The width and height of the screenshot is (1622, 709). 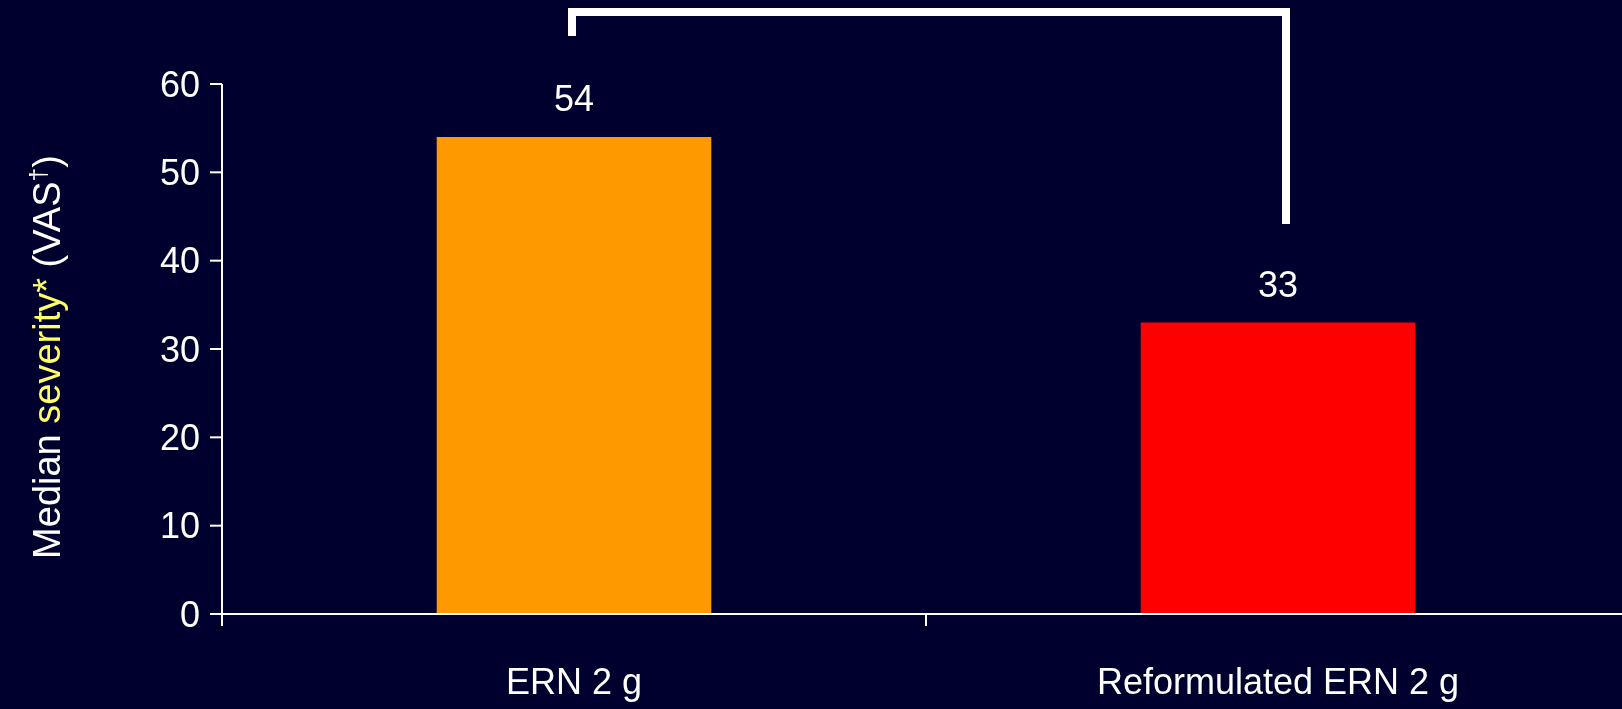 I want to click on x-tick-label: ERN 2 g, so click(x=574, y=681).